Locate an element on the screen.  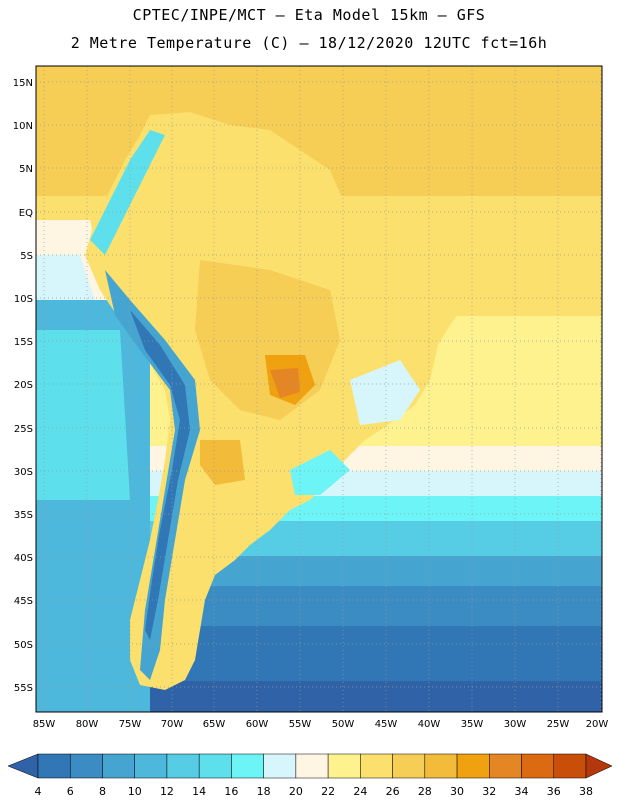
lon-label: 25W is located at coordinates (558, 724).